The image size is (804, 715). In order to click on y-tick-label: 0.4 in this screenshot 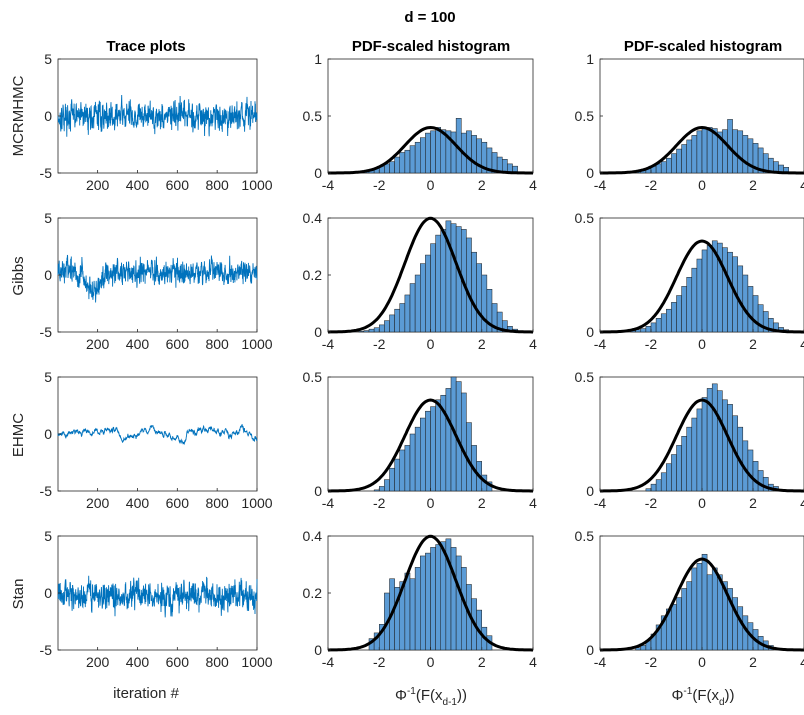, I will do `click(313, 218)`.